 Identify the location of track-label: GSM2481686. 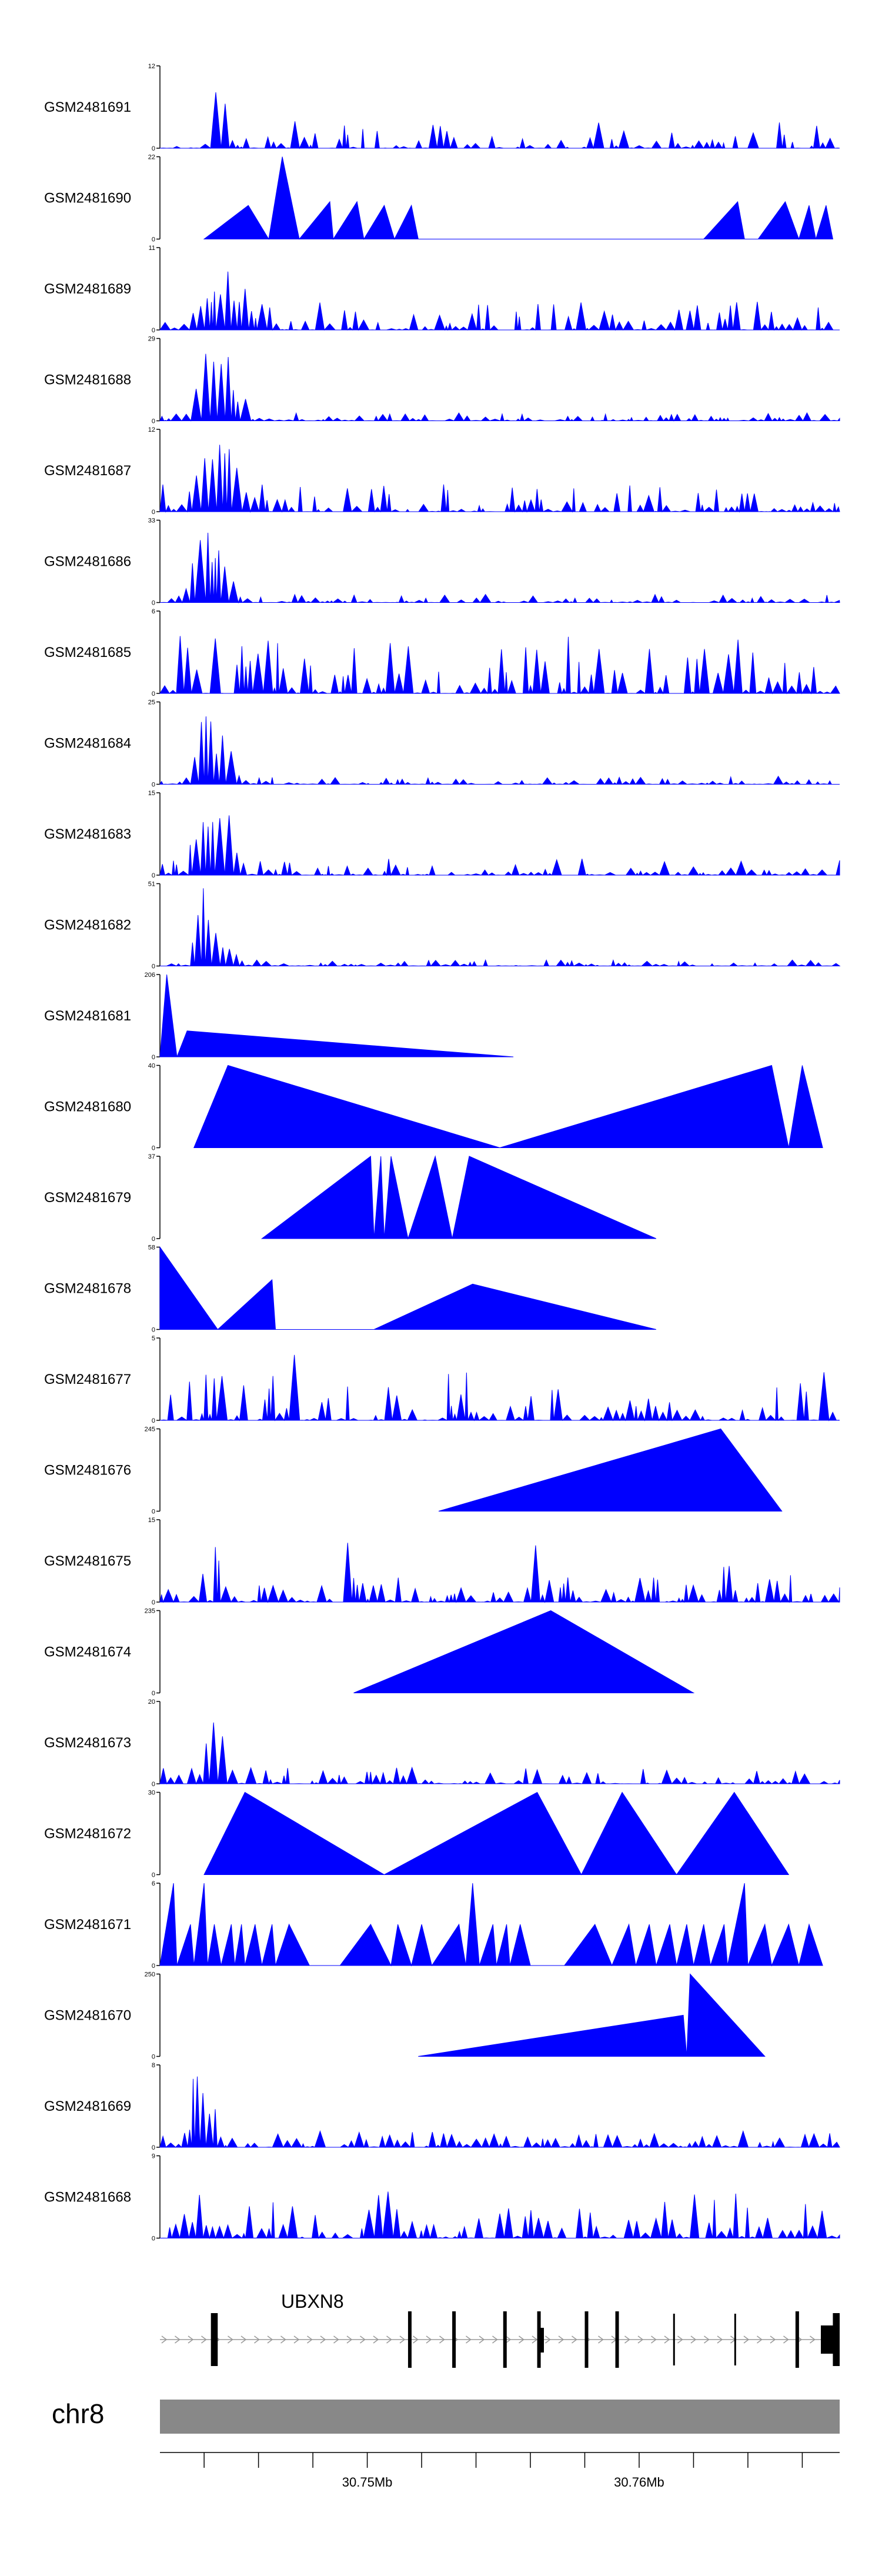
(87, 562).